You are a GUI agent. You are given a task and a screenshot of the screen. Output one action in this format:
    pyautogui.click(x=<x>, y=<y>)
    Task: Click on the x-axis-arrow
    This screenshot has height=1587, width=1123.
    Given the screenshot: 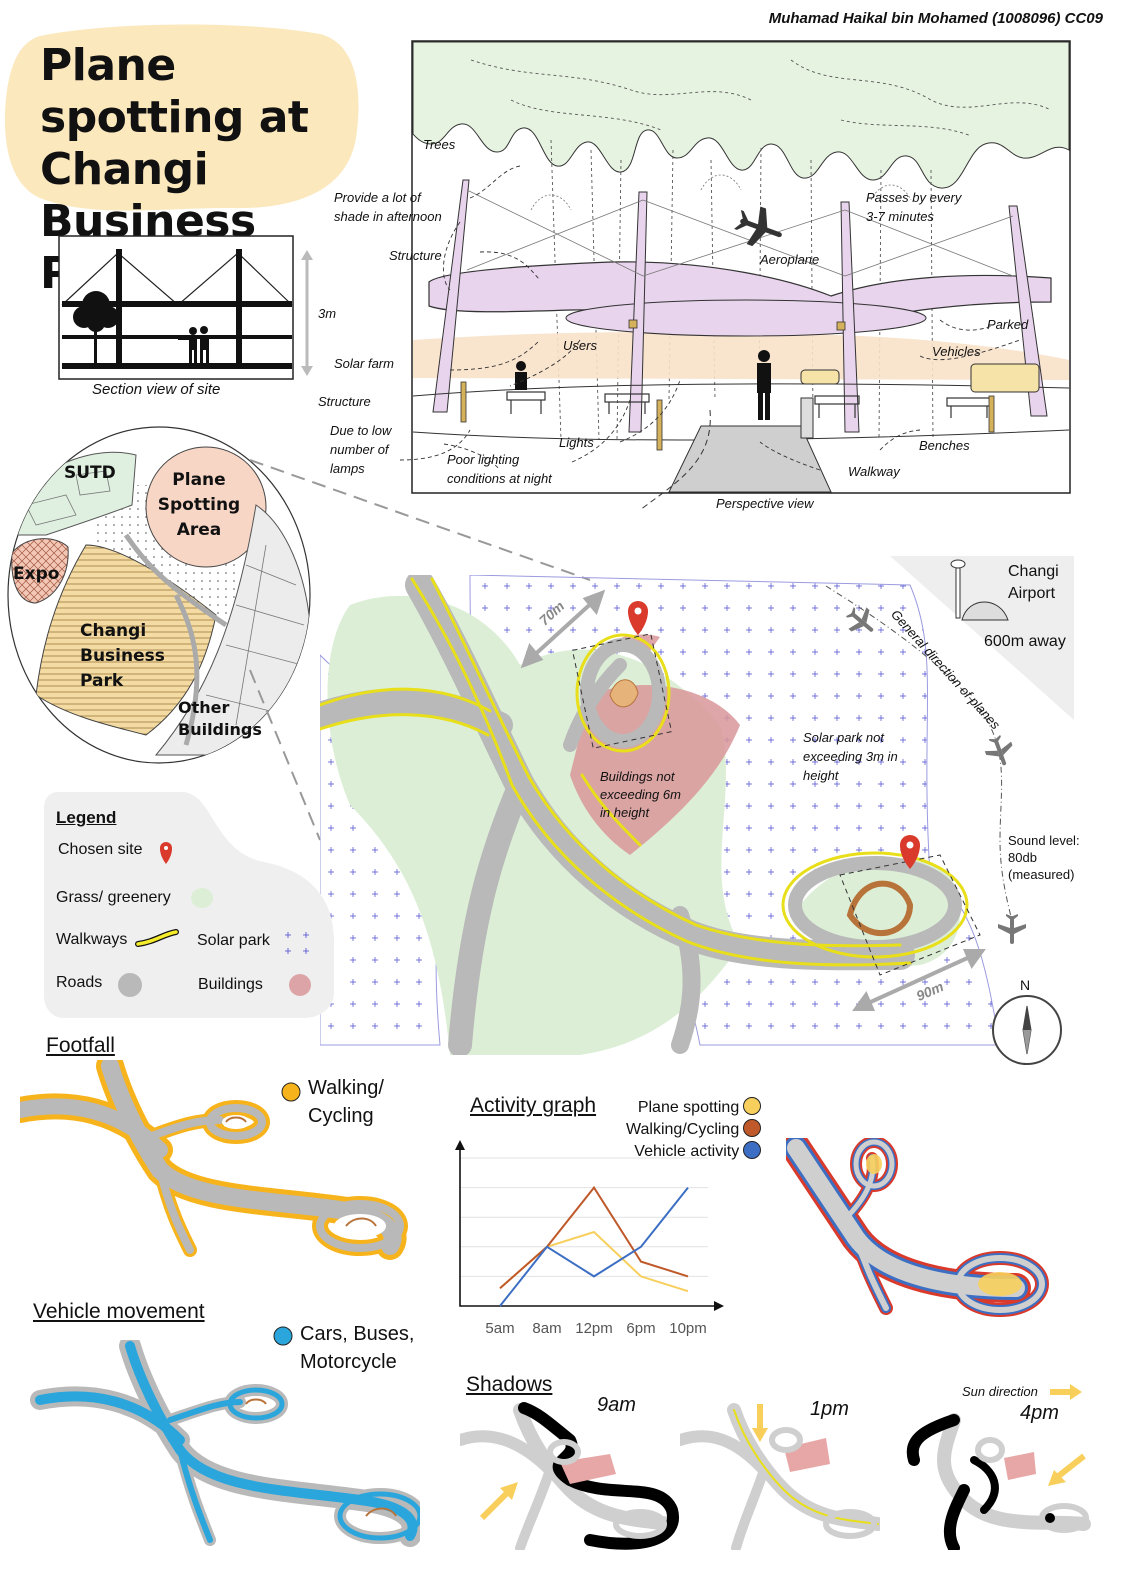 What is the action you would take?
    pyautogui.click(x=719, y=1306)
    